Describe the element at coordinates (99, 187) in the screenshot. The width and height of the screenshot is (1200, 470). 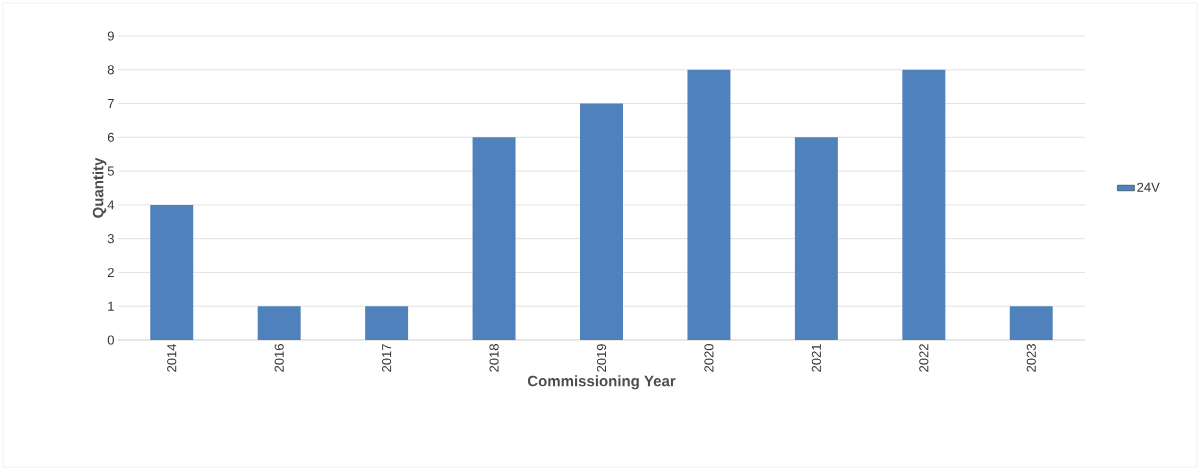
I see `y-axis-title: Quantity` at that location.